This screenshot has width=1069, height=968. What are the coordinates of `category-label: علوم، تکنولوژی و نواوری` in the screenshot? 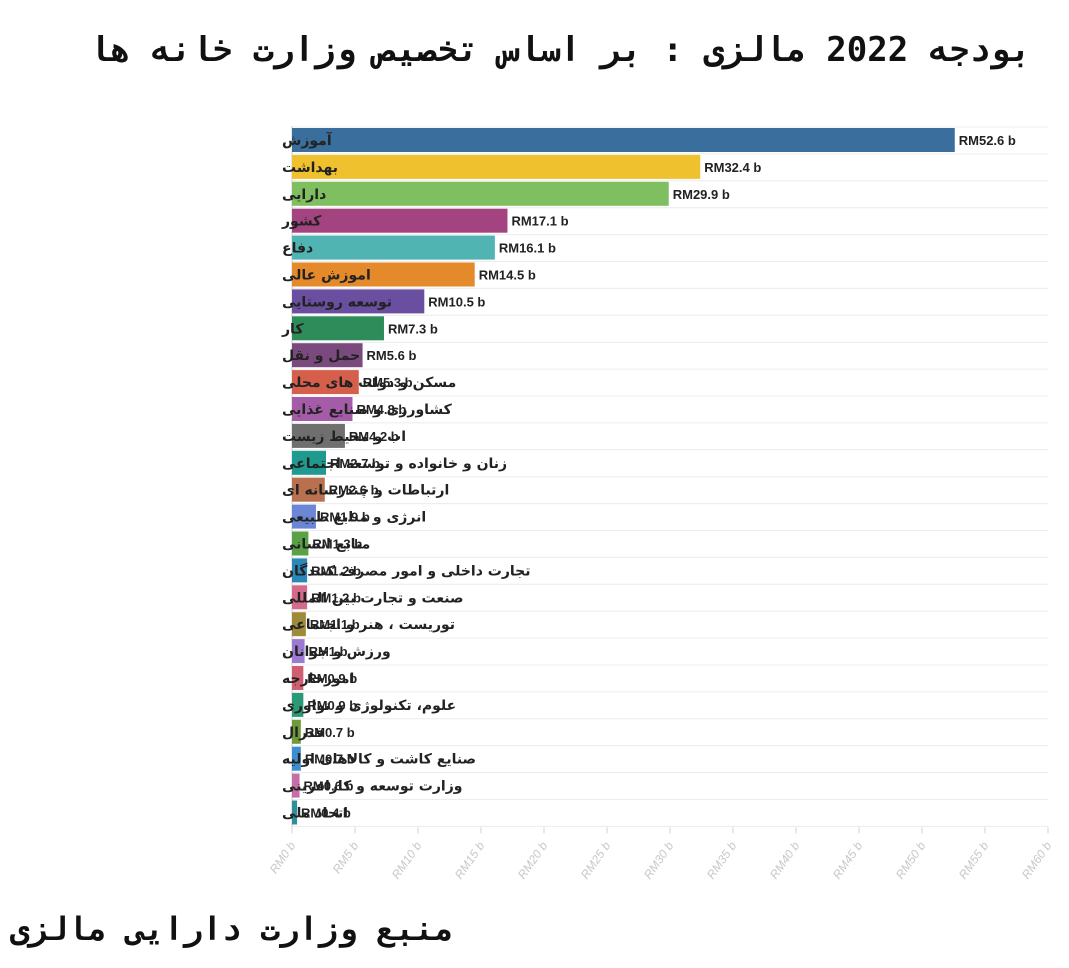 It's located at (369, 706).